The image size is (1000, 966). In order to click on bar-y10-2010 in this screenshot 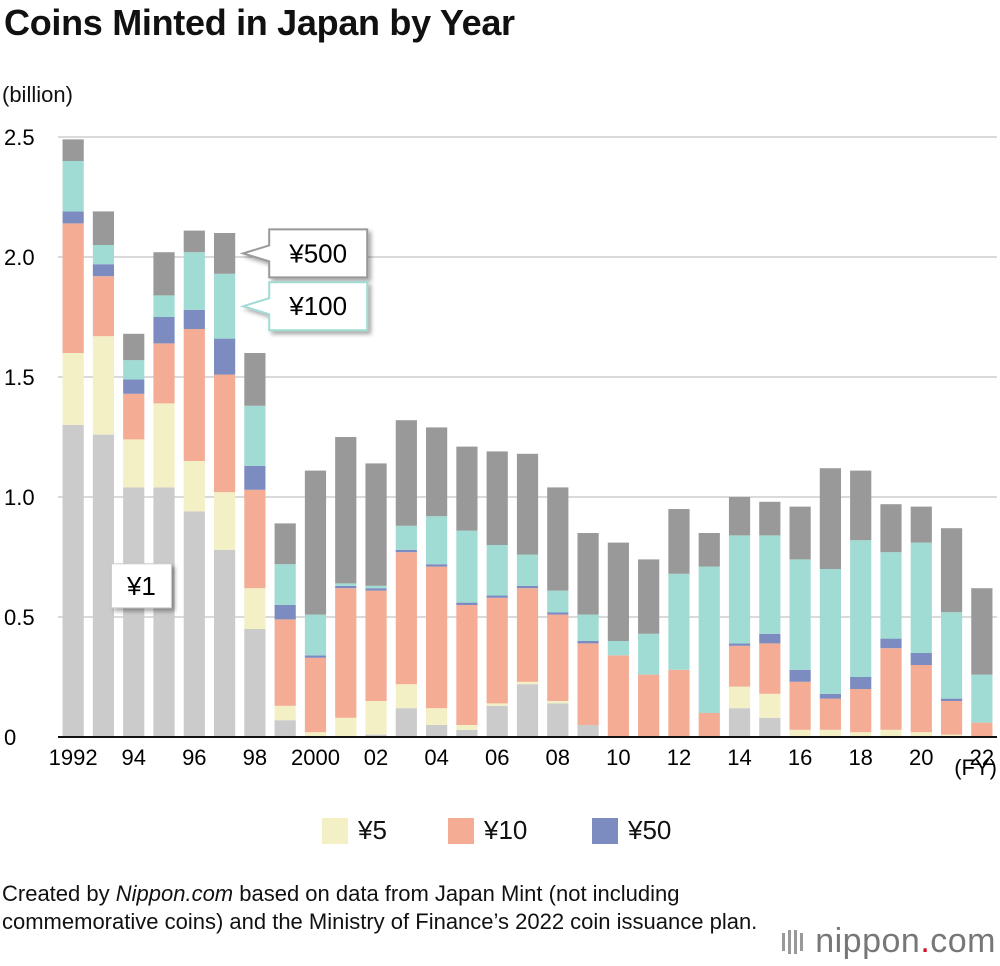, I will do `click(618, 696)`.